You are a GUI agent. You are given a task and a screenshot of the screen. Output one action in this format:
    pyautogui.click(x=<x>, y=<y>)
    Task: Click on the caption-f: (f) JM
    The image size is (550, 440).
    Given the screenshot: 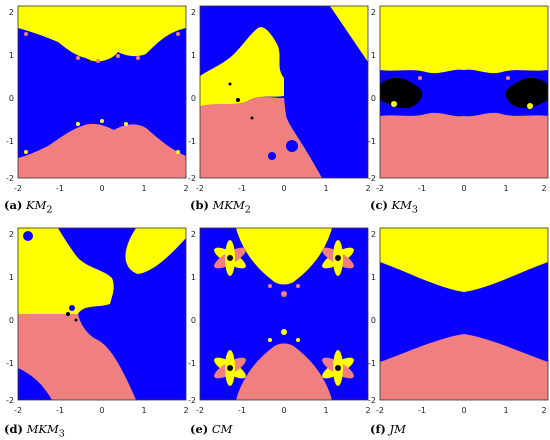 What is the action you would take?
    pyautogui.click(x=388, y=429)
    